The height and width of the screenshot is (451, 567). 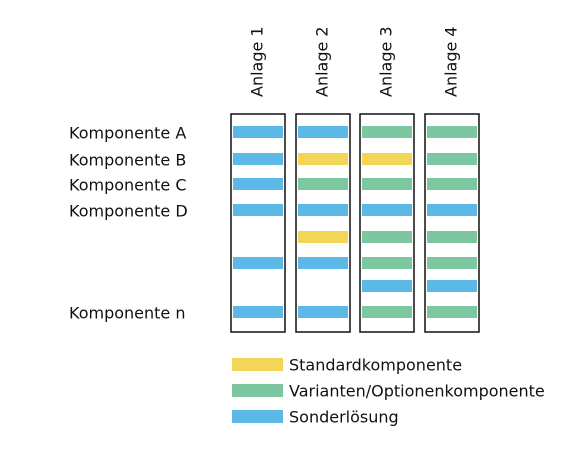 I want to click on row-label: Komponente A, so click(x=127, y=133).